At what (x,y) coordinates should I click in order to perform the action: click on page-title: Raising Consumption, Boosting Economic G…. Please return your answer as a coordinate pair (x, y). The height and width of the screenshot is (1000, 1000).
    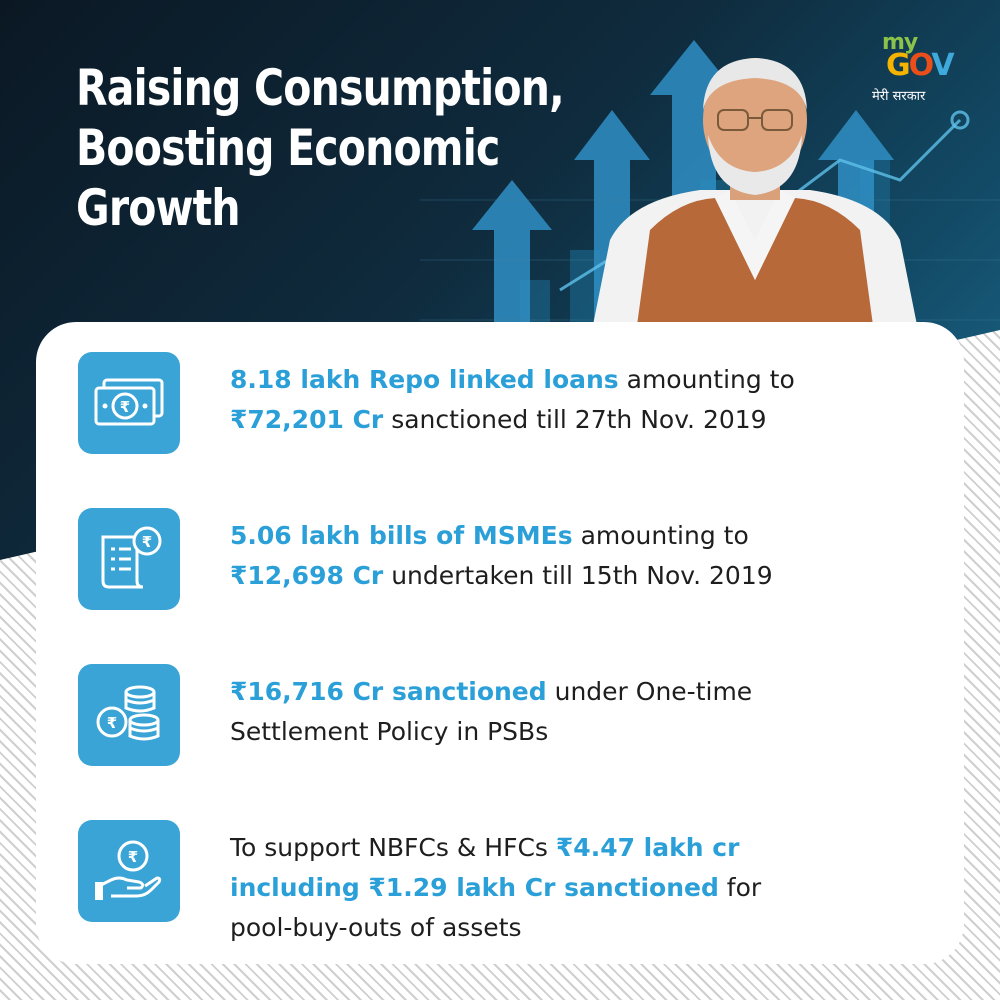
    Looking at the image, I should click on (320, 148).